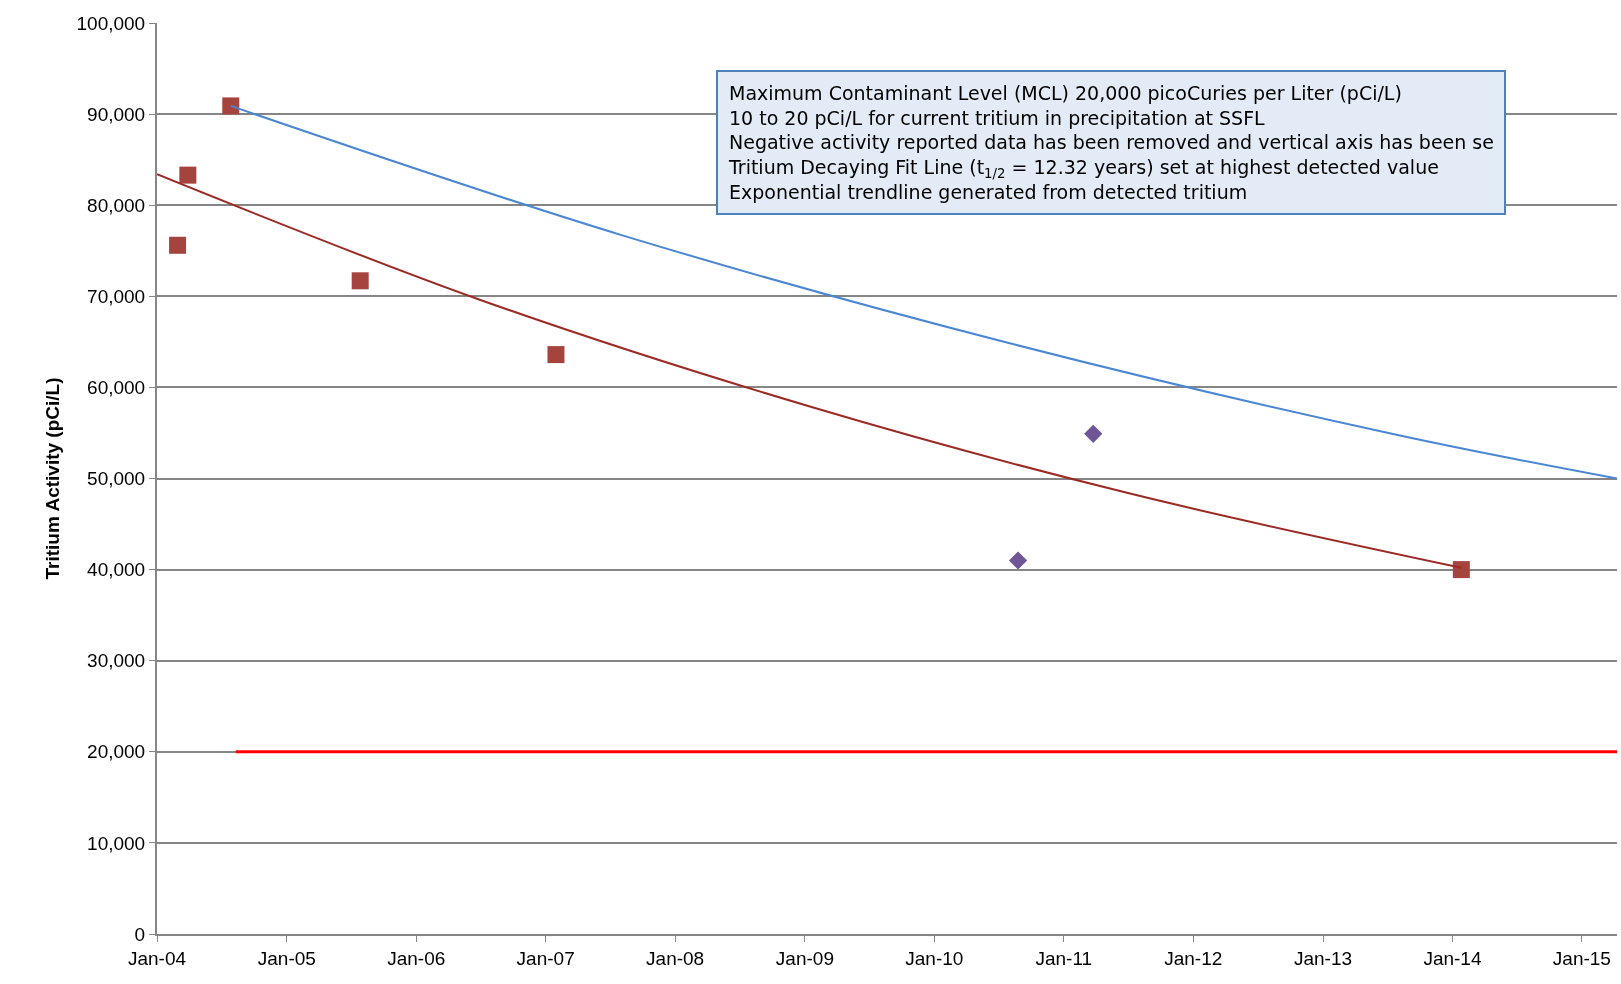 The height and width of the screenshot is (984, 1621). Describe the element at coordinates (116, 752) in the screenshot. I see `y-tick-label: 20,000` at that location.